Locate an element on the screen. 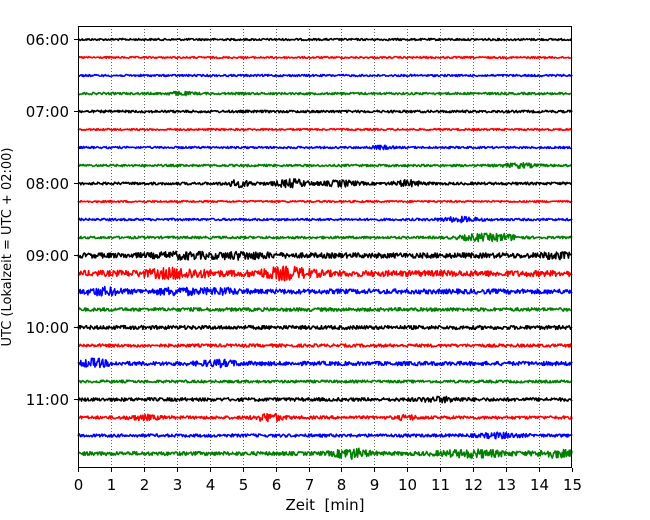  x-tick-label-3: 3 is located at coordinates (178, 485).